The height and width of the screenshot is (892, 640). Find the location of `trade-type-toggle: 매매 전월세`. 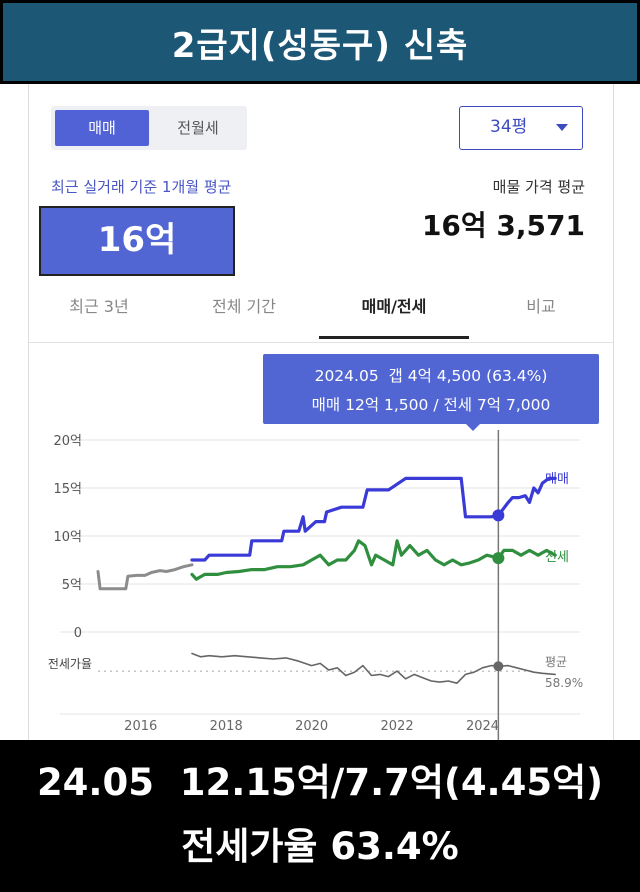

trade-type-toggle: 매매 전월세 is located at coordinates (149, 128).